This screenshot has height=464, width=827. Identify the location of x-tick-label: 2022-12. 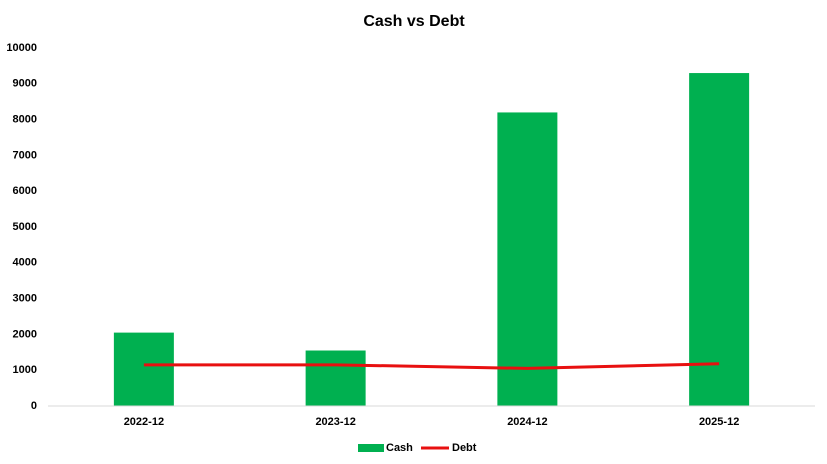
(144, 422).